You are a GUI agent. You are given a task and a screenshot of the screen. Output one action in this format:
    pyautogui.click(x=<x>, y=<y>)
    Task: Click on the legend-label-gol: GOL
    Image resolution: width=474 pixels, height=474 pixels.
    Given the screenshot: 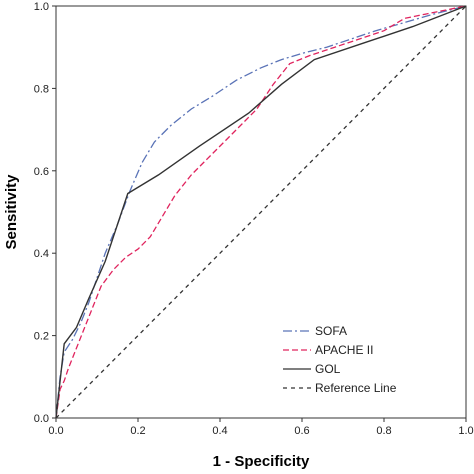 What is the action you would take?
    pyautogui.click(x=328, y=369)
    